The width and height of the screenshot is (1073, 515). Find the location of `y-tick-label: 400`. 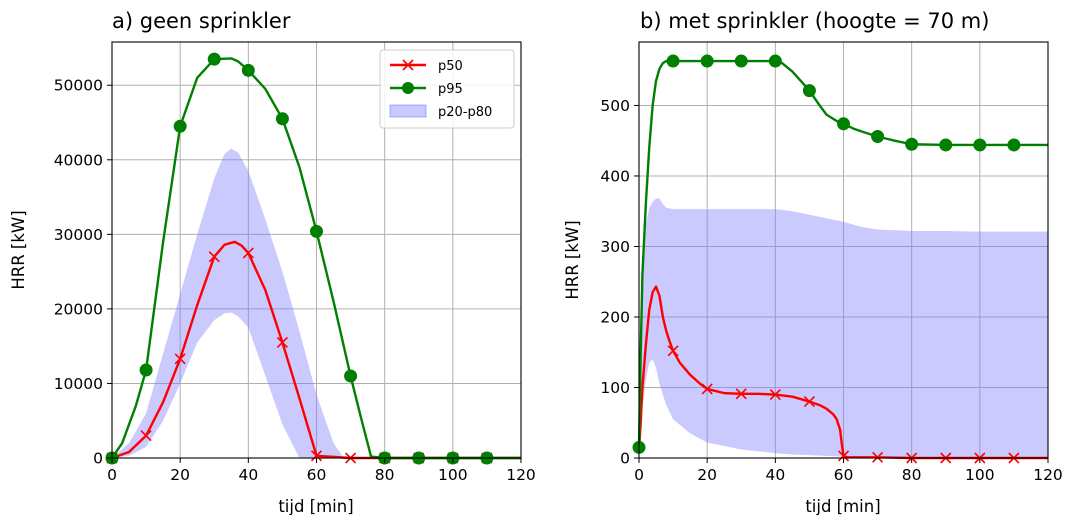

y-tick-label: 400 is located at coordinates (615, 176).